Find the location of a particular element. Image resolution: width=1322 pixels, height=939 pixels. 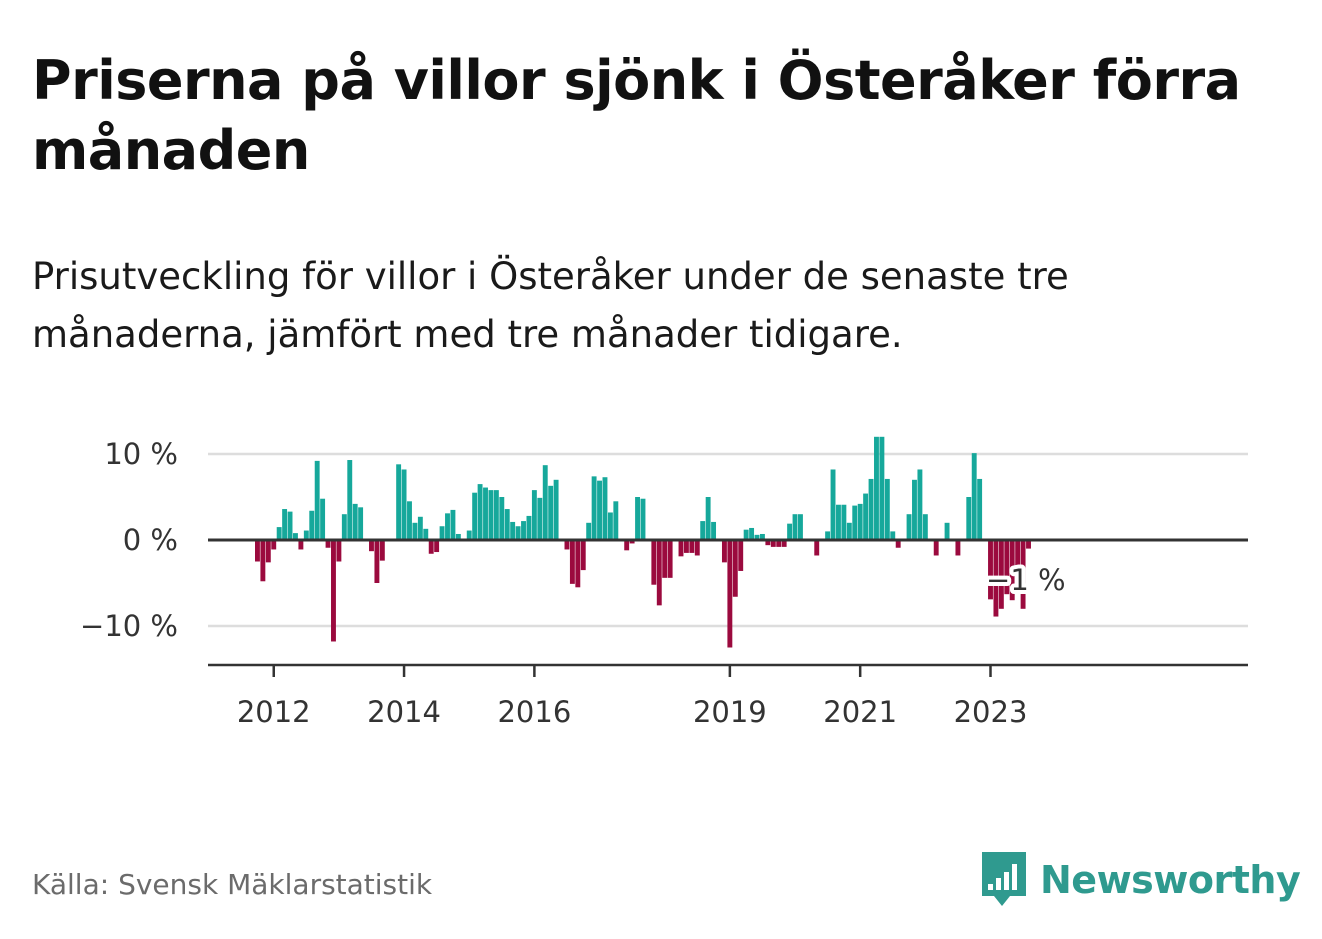

annotation-label: −1 % is located at coordinates (1026, 580).